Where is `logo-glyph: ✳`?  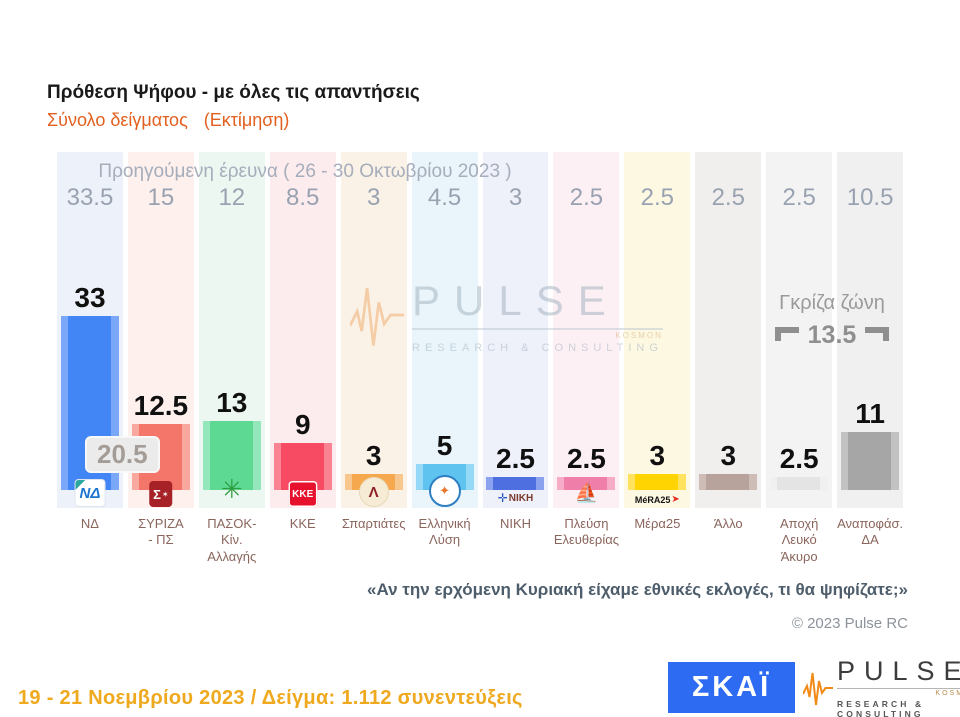
logo-glyph: ✳ is located at coordinates (231, 489).